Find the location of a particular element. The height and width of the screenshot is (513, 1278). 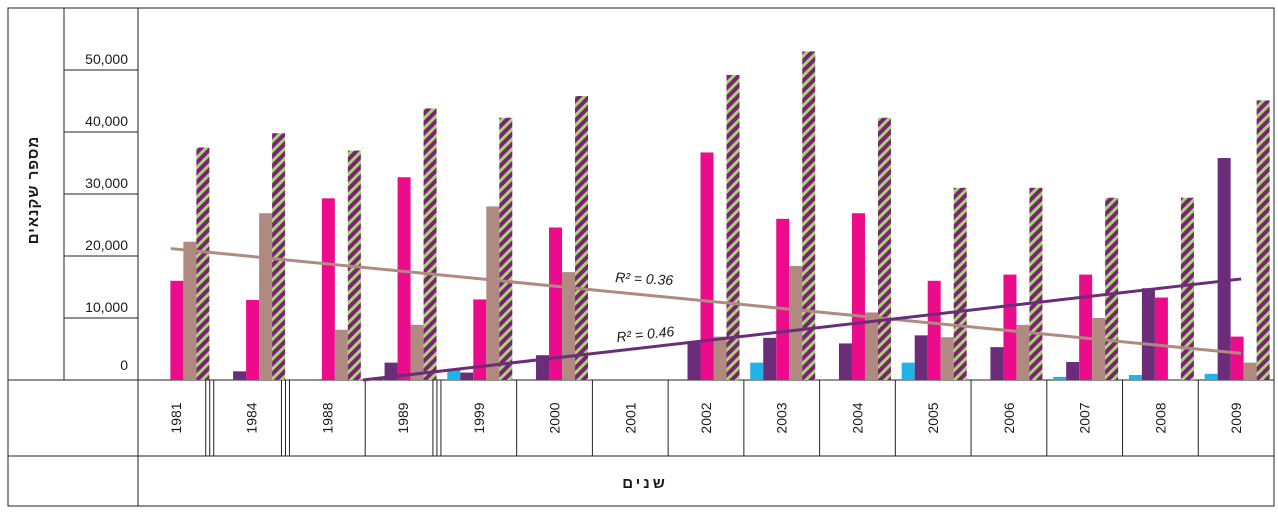

x-tick-label: 2000 is located at coordinates (555, 417).